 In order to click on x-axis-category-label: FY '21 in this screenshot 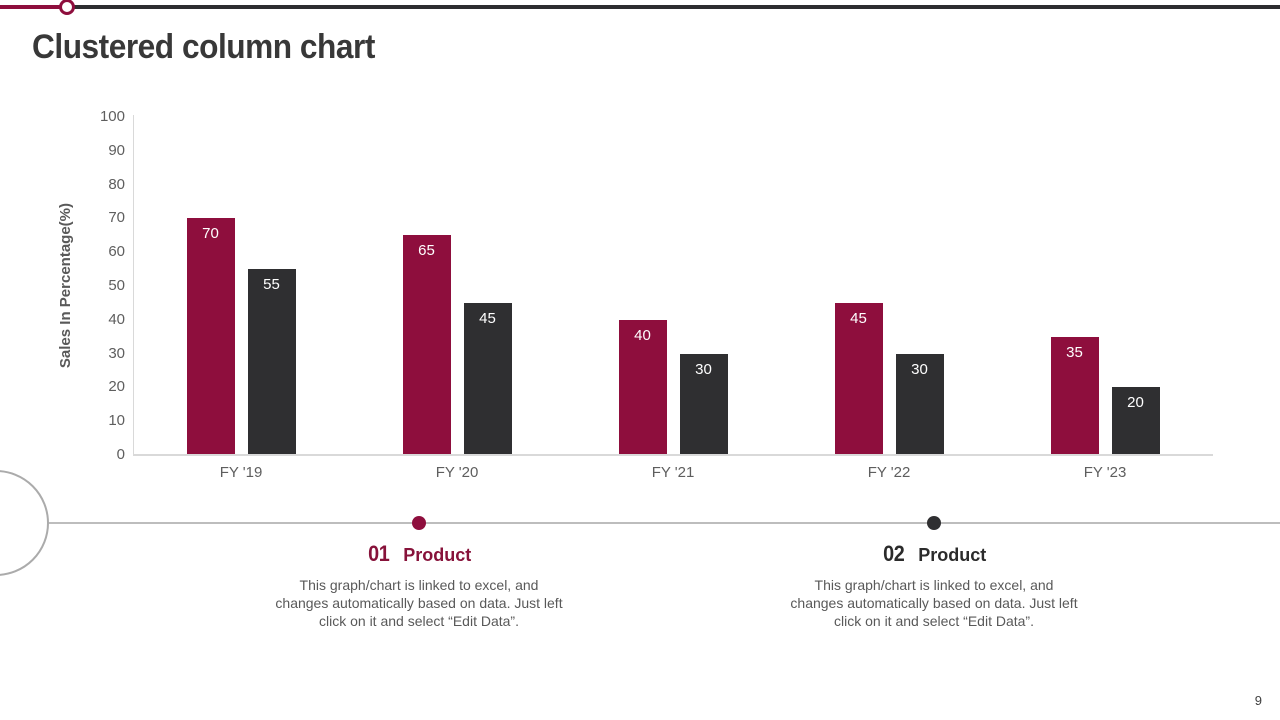, I will do `click(673, 472)`.